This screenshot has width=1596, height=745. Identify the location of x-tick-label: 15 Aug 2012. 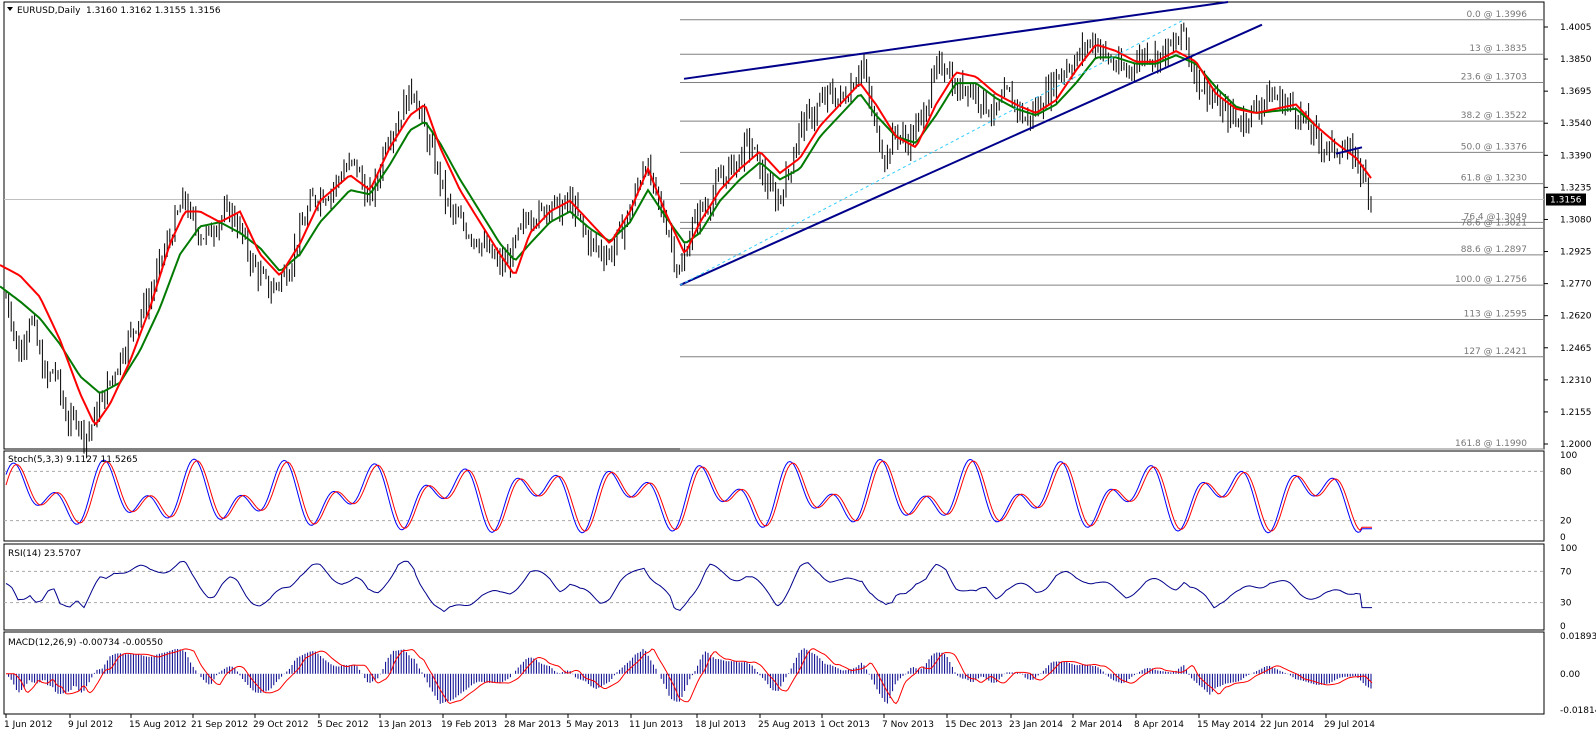
(158, 725).